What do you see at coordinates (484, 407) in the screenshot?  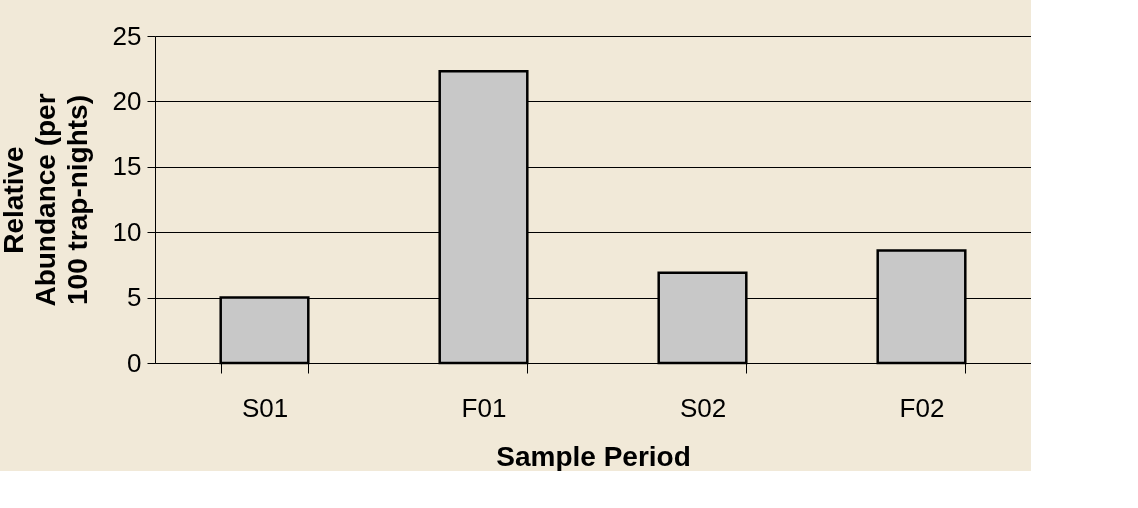 I see `x-tick-label: F01` at bounding box center [484, 407].